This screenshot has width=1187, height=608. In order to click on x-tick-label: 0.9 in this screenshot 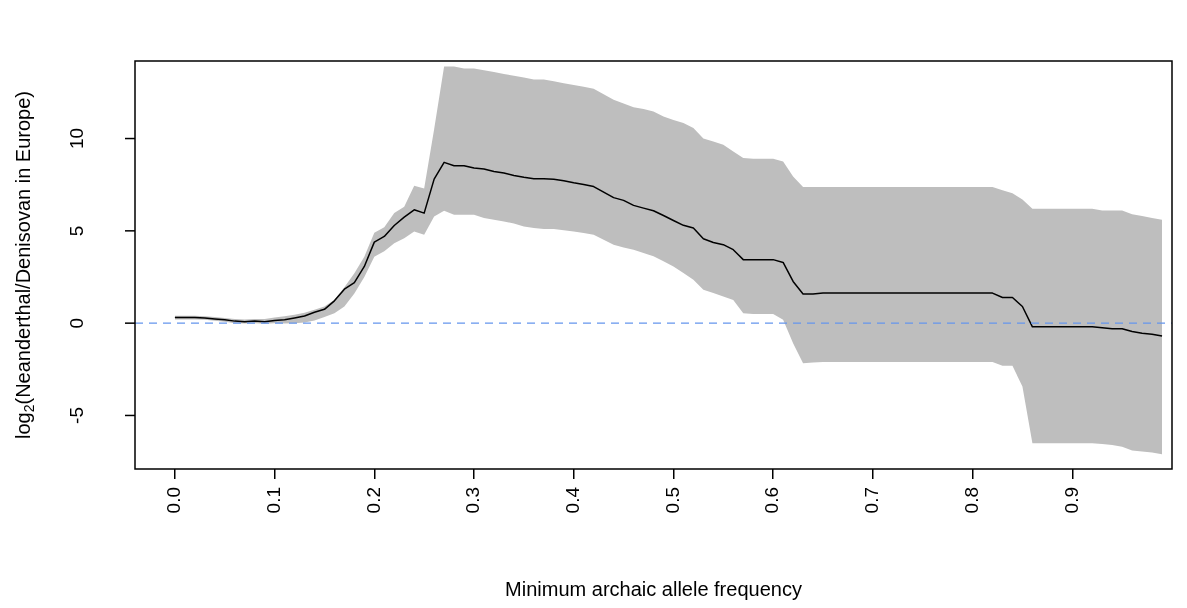, I will do `click(1071, 500)`.